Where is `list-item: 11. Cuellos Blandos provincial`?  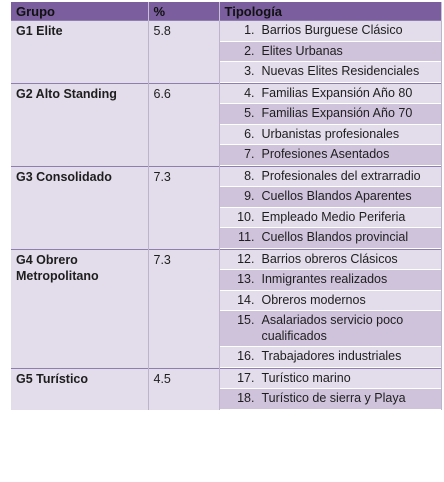 list-item: 11. Cuellos Blandos provincial is located at coordinates (330, 238).